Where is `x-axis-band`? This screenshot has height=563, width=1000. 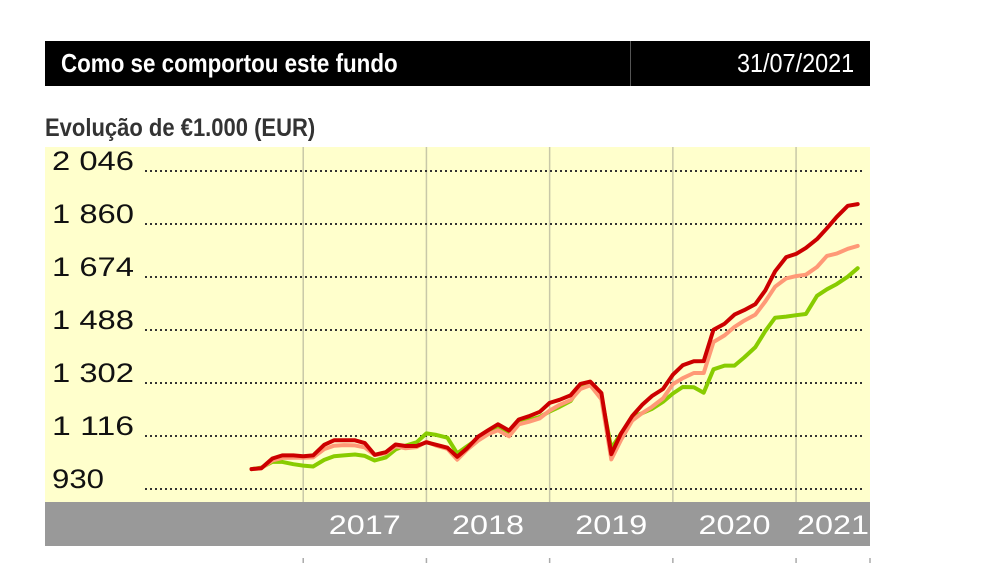 x-axis-band is located at coordinates (457, 524).